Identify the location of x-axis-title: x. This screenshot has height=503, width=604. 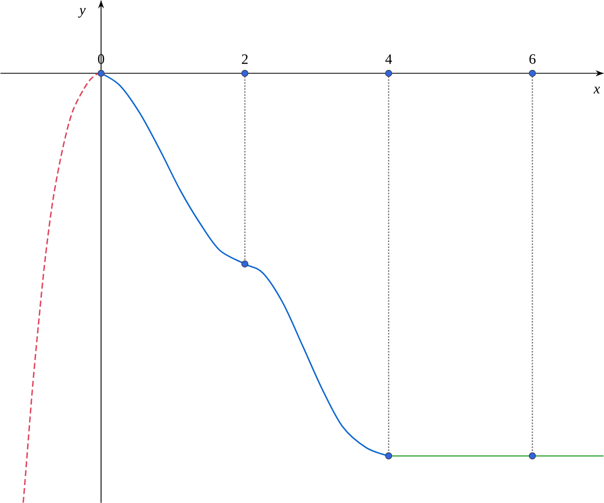
(597, 90).